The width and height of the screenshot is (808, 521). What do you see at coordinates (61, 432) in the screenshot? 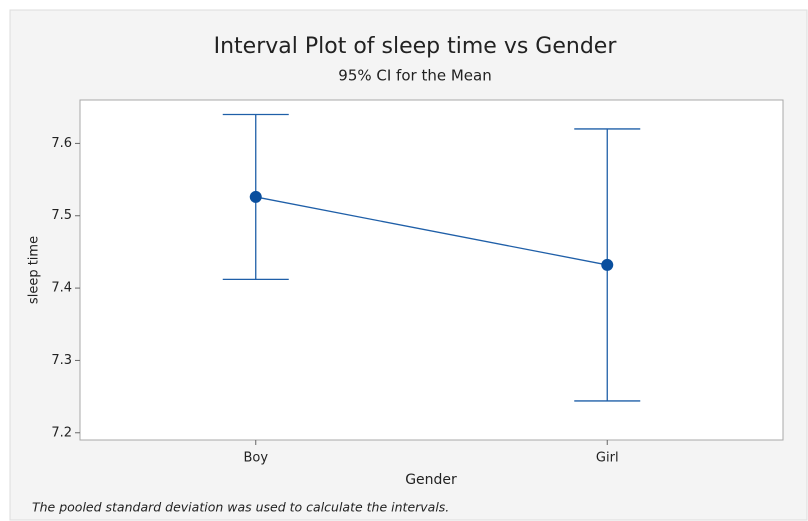
I see `y-tick-label: 7.2` at bounding box center [61, 432].